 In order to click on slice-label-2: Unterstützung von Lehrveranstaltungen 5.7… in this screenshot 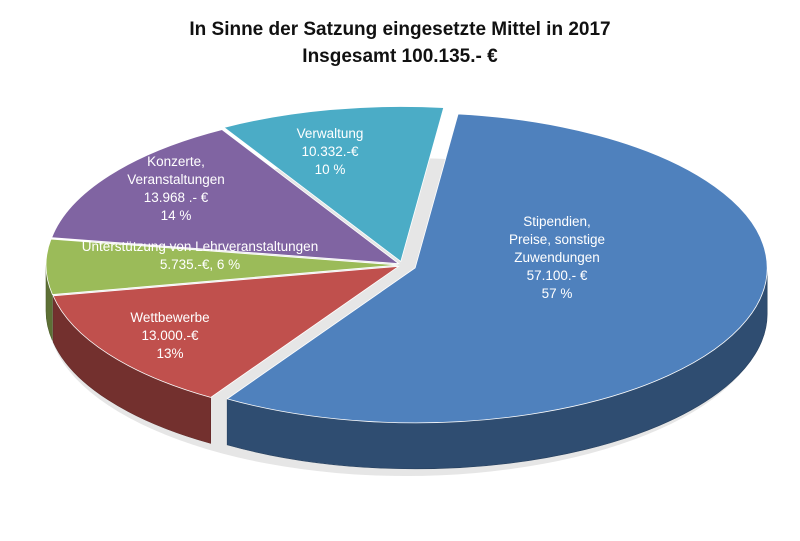, I will do `click(200, 255)`.